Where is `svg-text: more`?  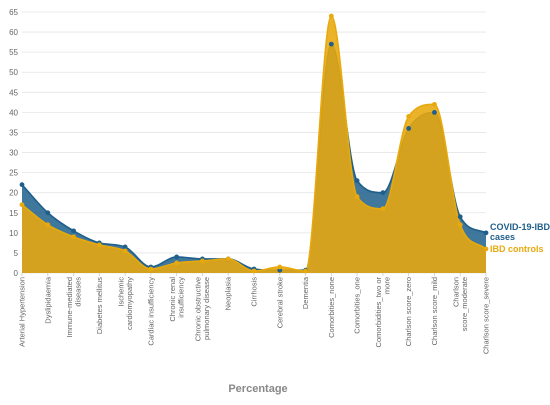 svg-text: more is located at coordinates (387, 285).